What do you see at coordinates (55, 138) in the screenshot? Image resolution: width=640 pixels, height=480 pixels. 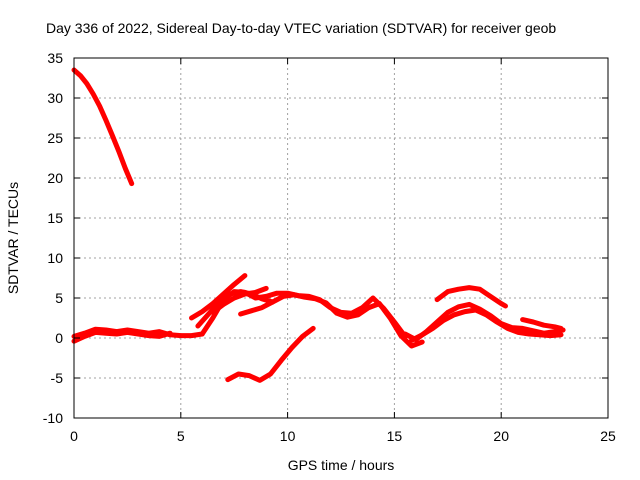 I see `y-tick-label: 25` at bounding box center [55, 138].